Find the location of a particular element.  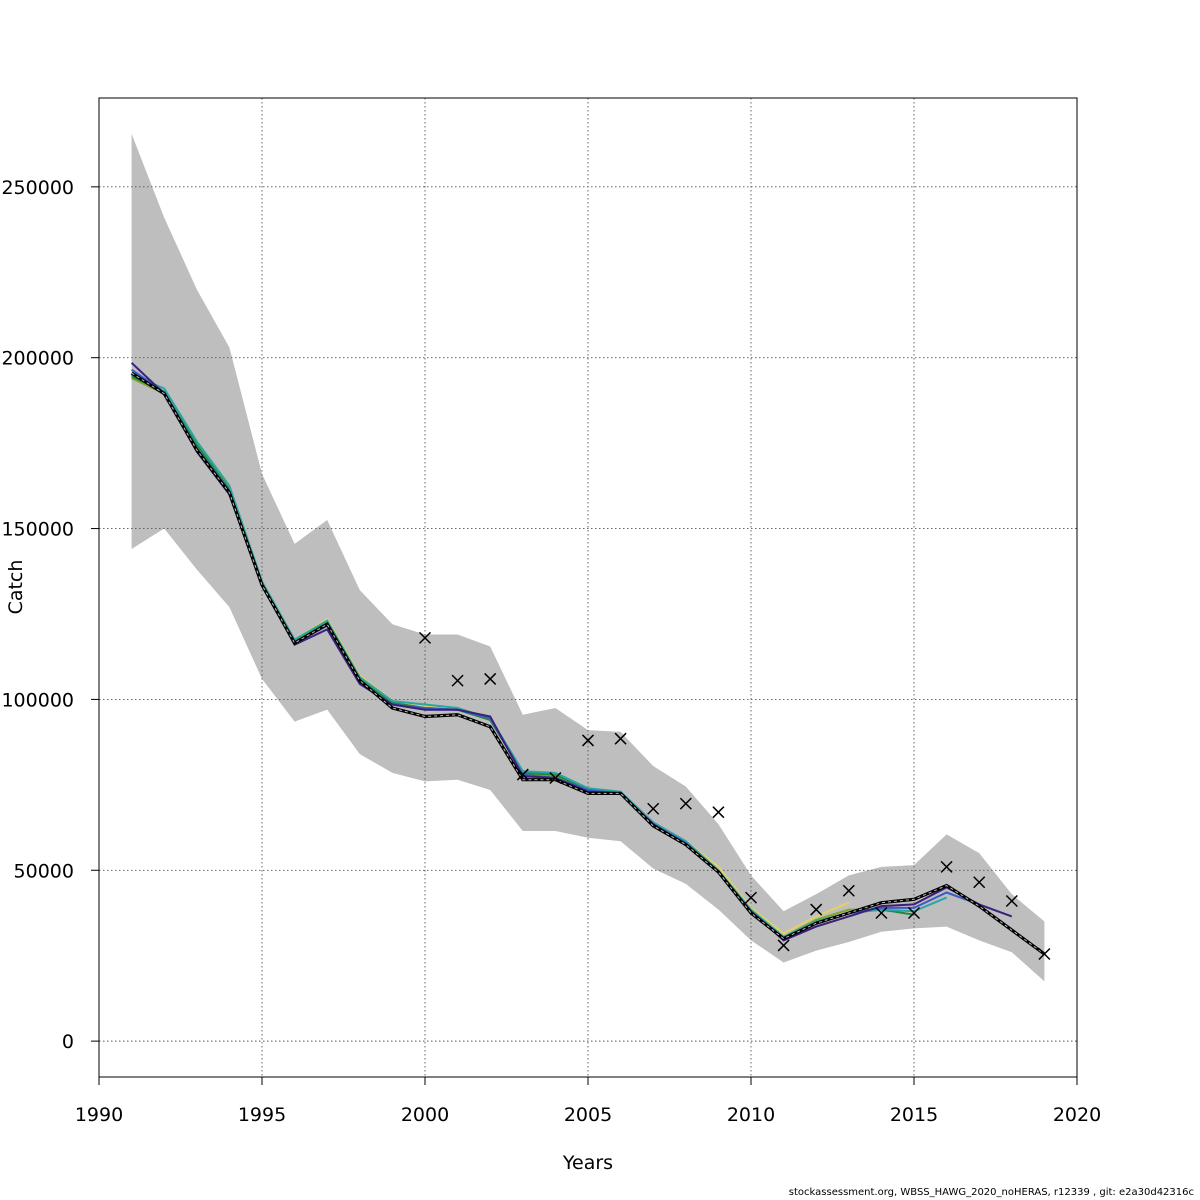

observed-point-2016 is located at coordinates (946, 866).